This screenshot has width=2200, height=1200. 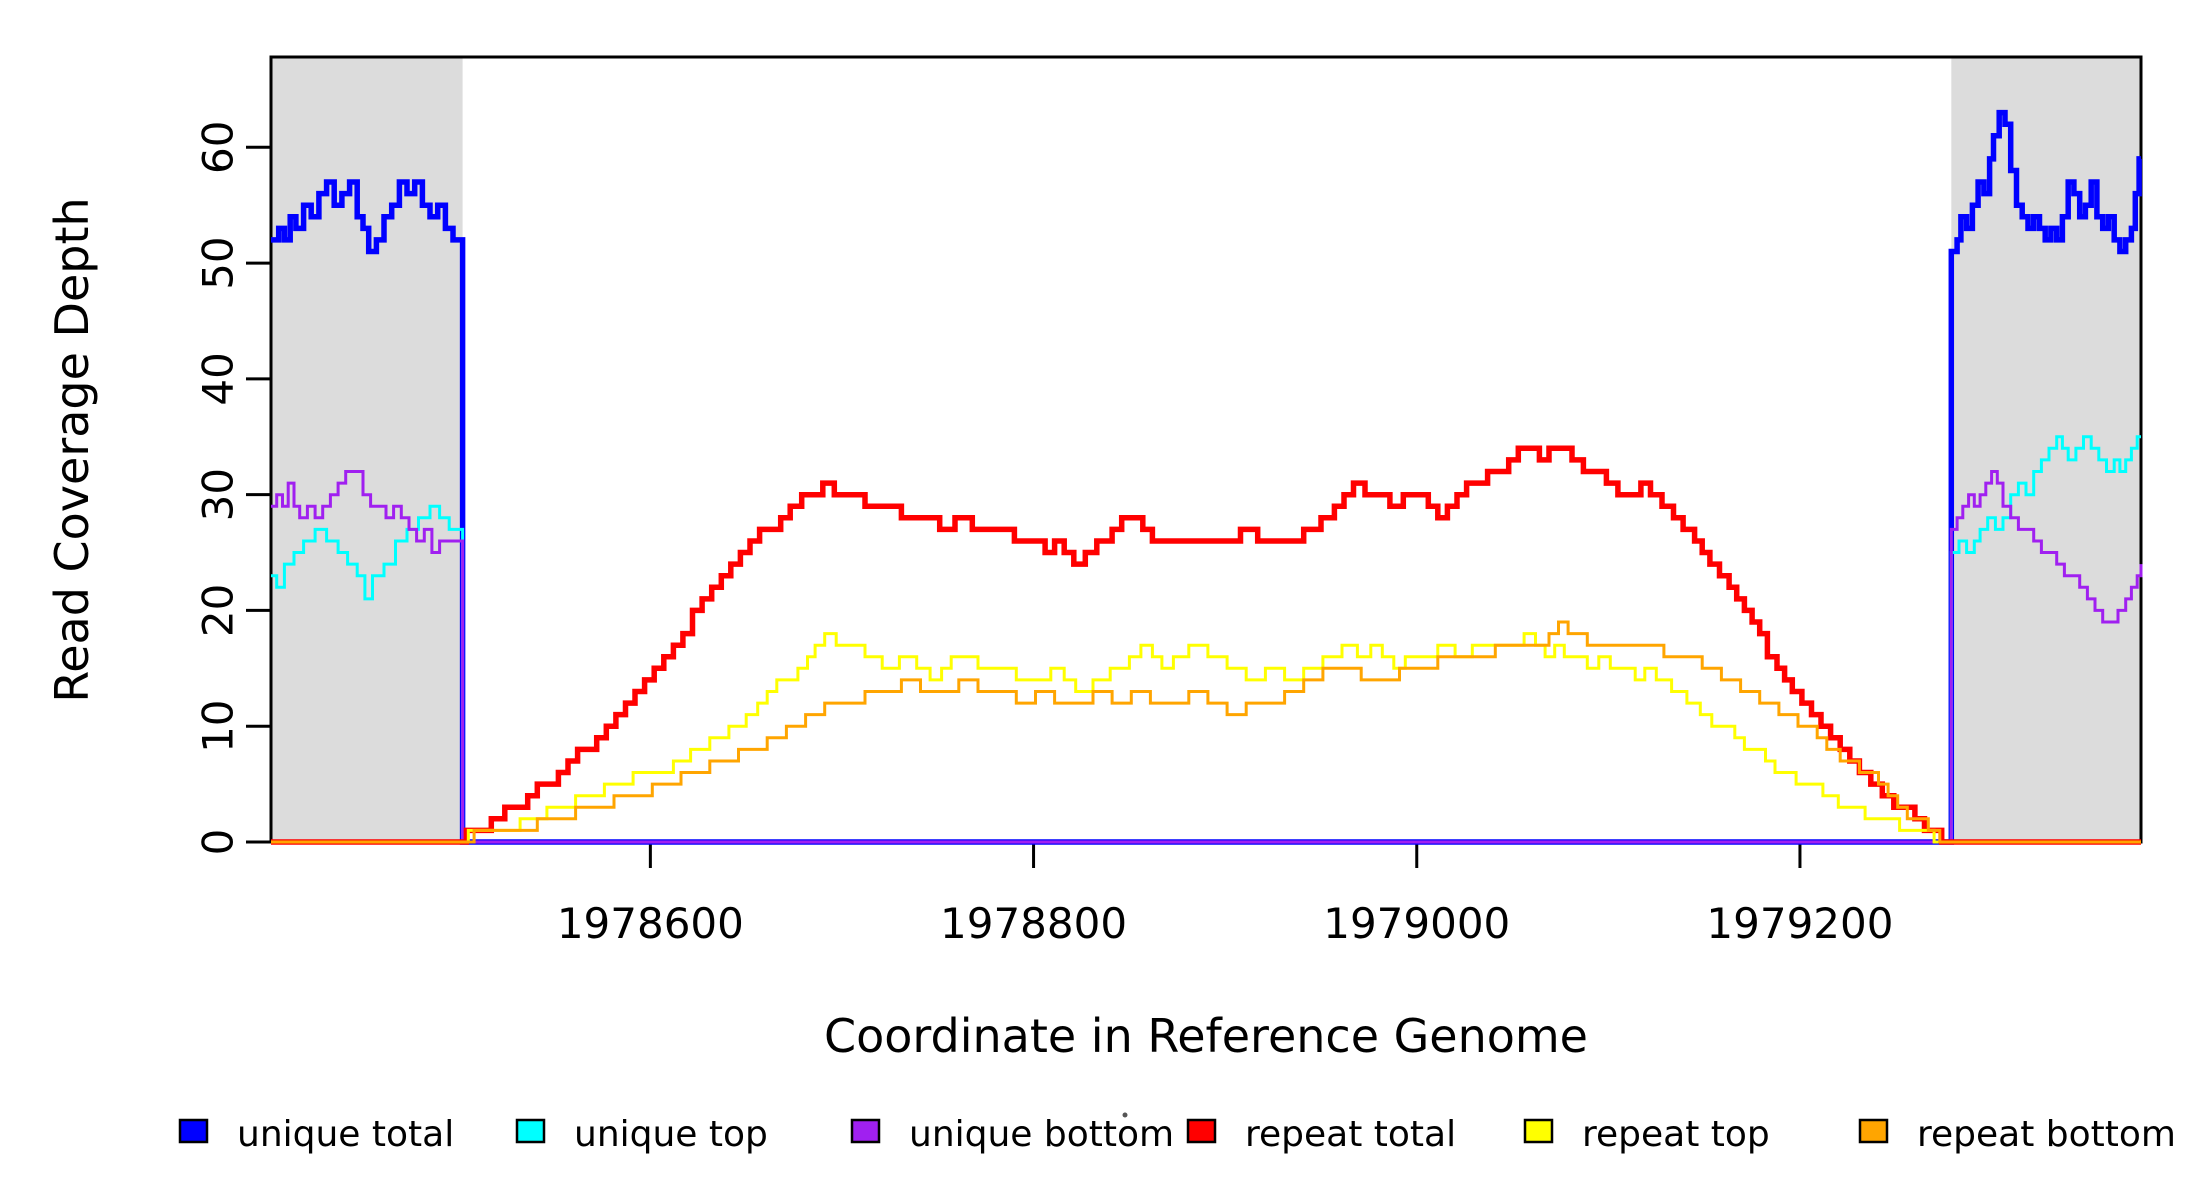 I want to click on legend-swatch-repeat-bottom, so click(x=1873, y=1131).